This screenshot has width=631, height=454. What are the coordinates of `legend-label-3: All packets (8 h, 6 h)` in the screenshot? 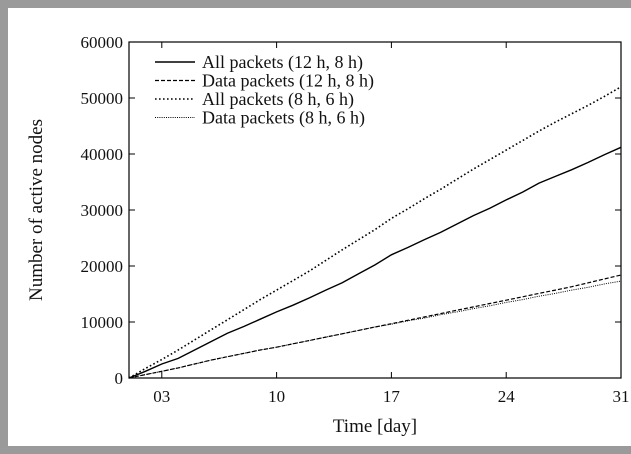 It's located at (278, 99).